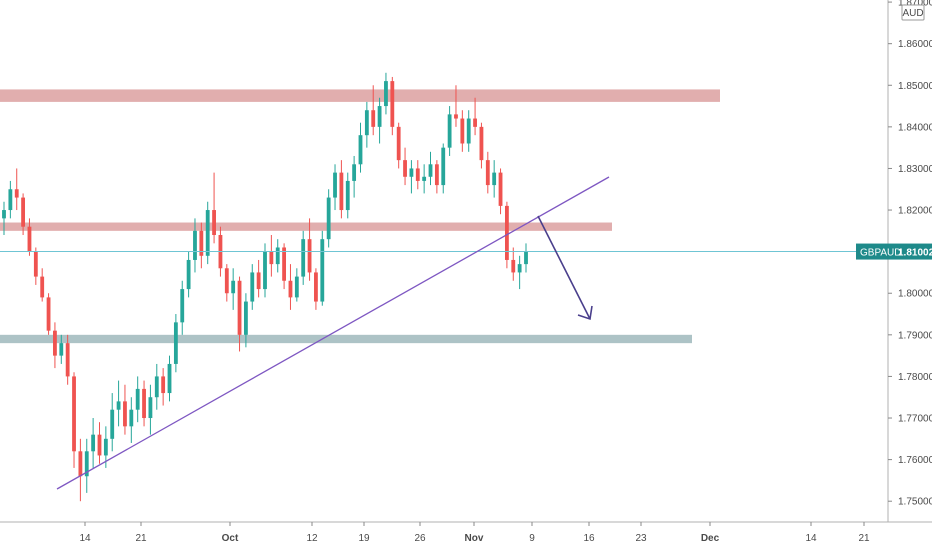 This screenshot has height=550, width=932. I want to click on x-tick-label: 21, so click(864, 538).